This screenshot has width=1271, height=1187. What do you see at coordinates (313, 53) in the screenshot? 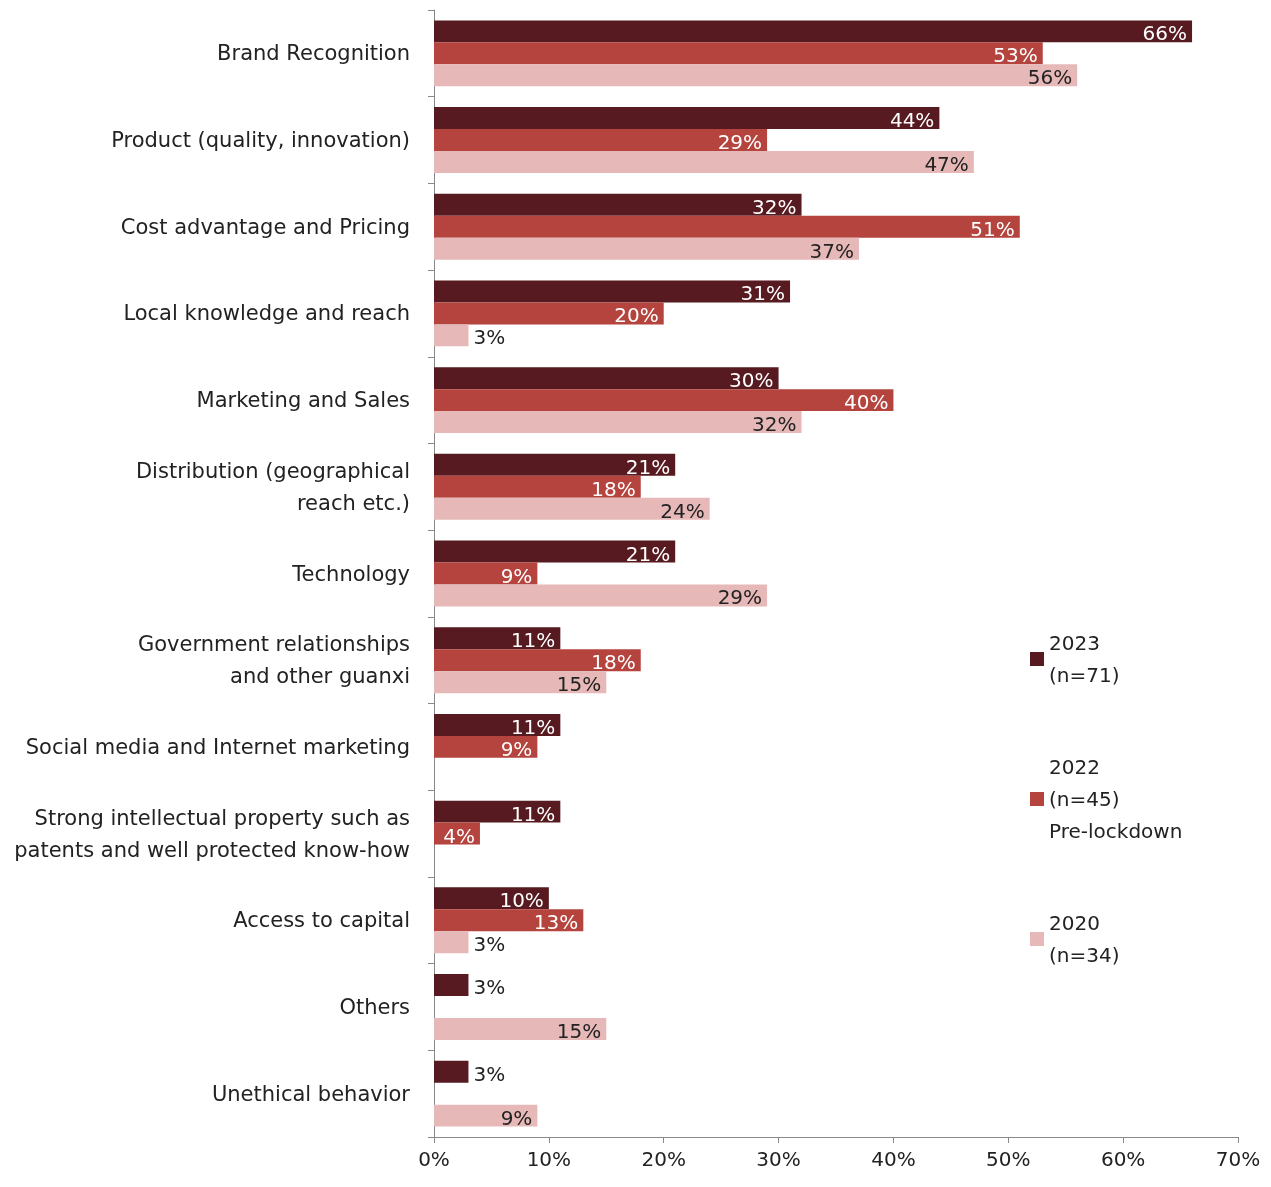
I see `y-tick-label: Brand Recognition` at bounding box center [313, 53].